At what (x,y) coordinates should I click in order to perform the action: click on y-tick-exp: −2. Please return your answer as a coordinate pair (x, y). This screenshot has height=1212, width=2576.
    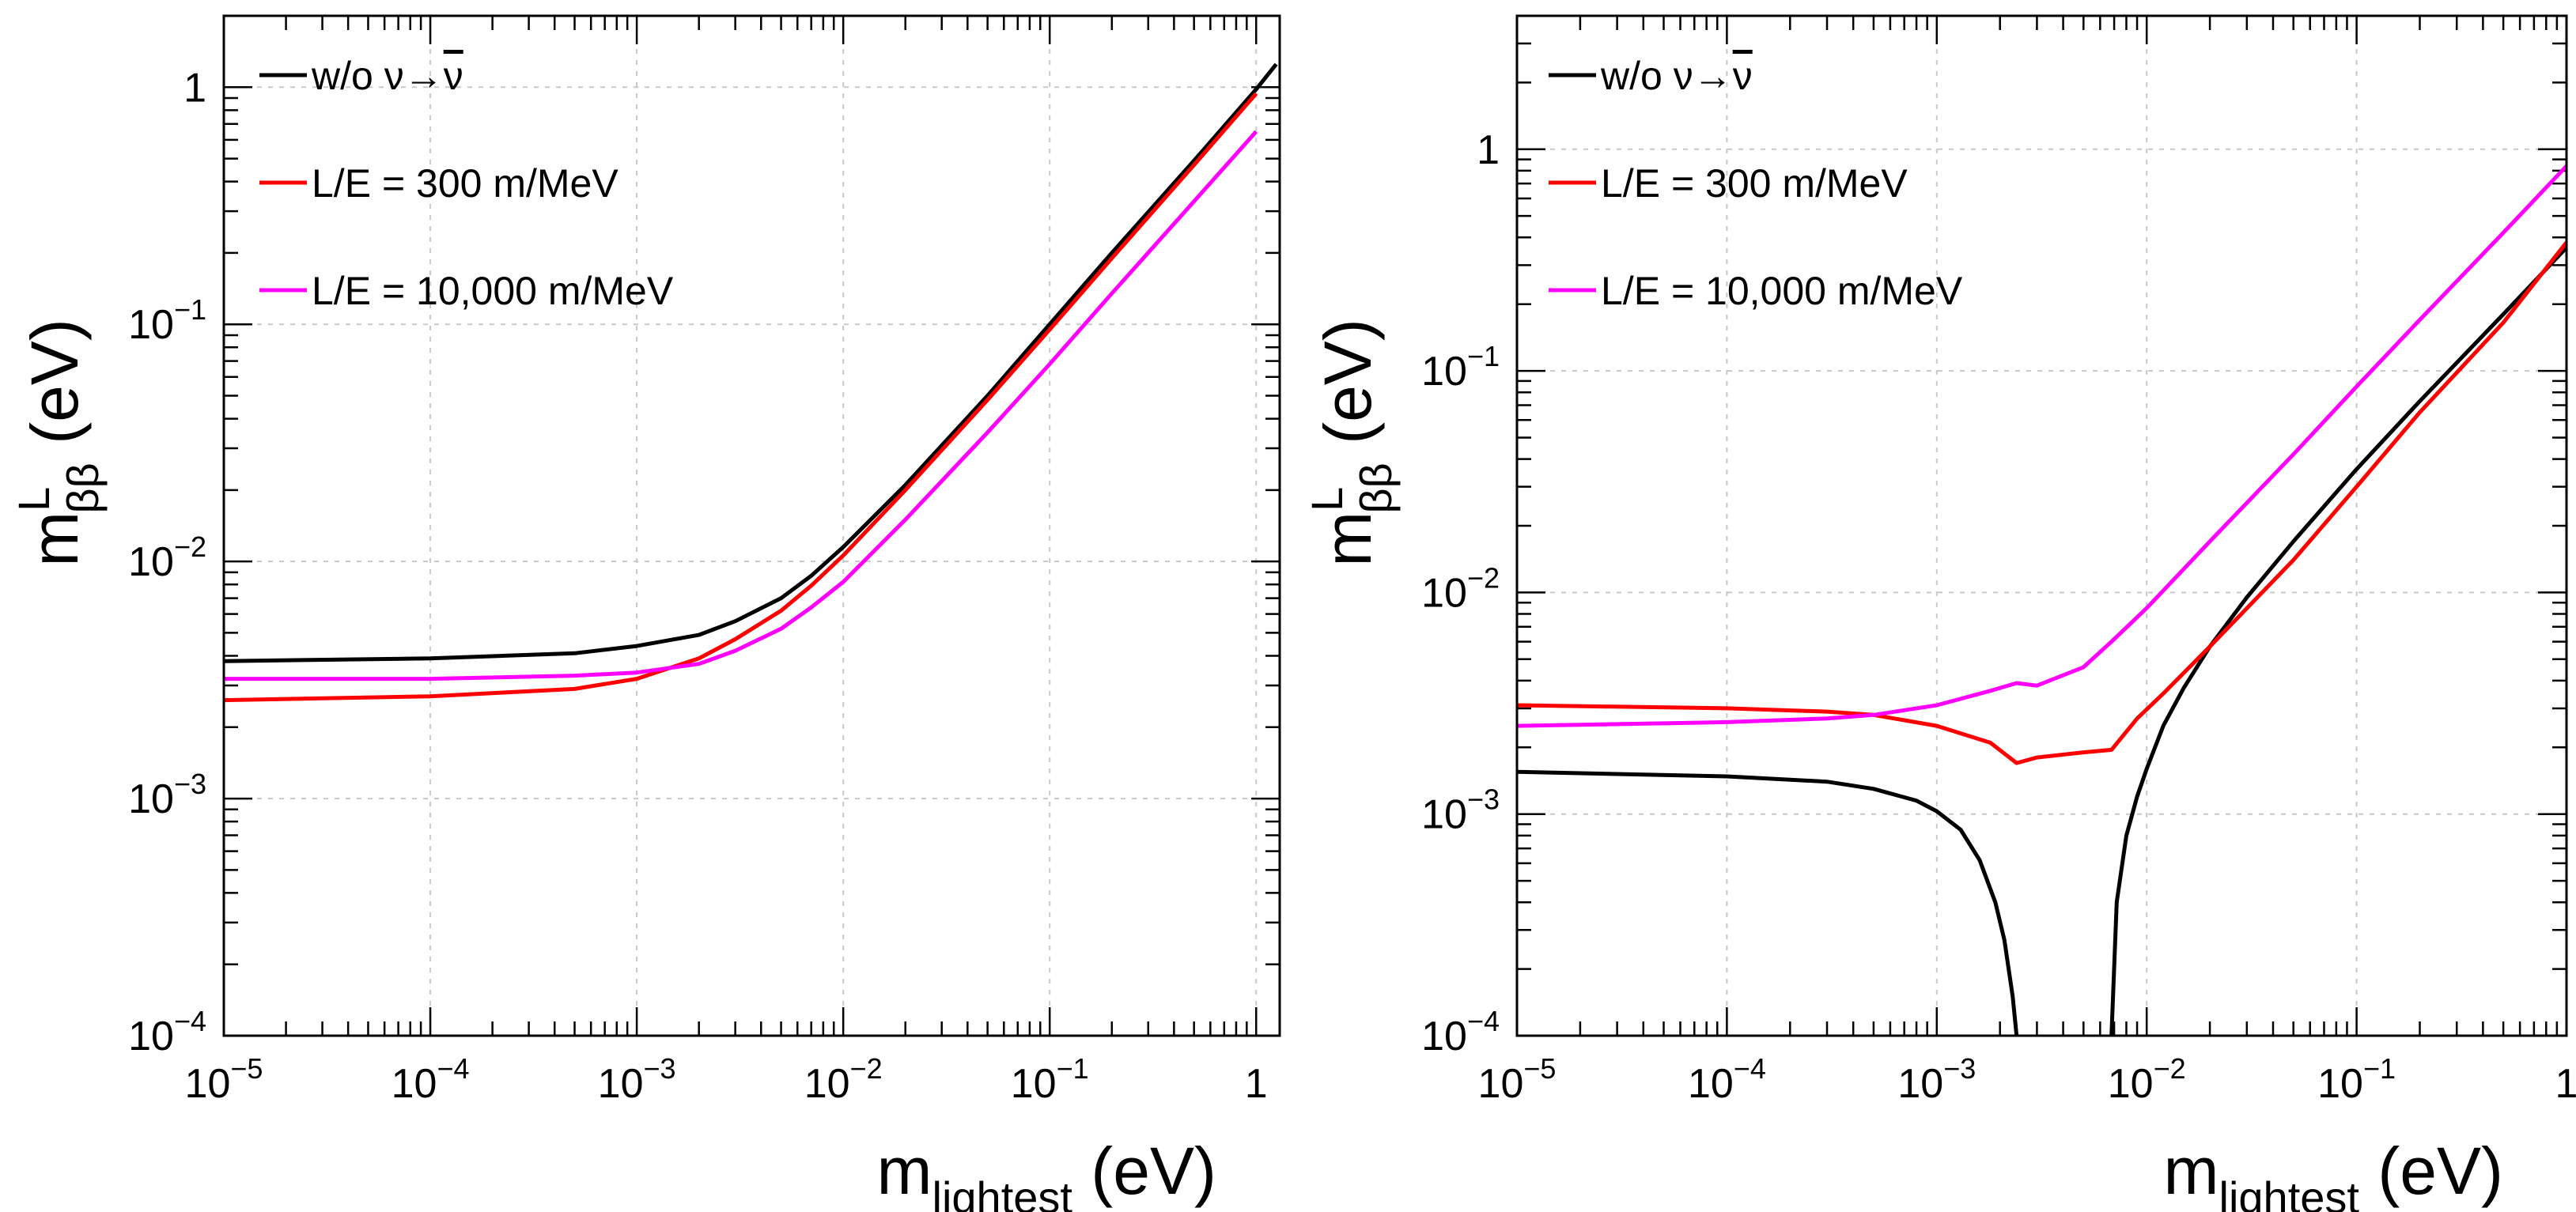
    Looking at the image, I should click on (190, 546).